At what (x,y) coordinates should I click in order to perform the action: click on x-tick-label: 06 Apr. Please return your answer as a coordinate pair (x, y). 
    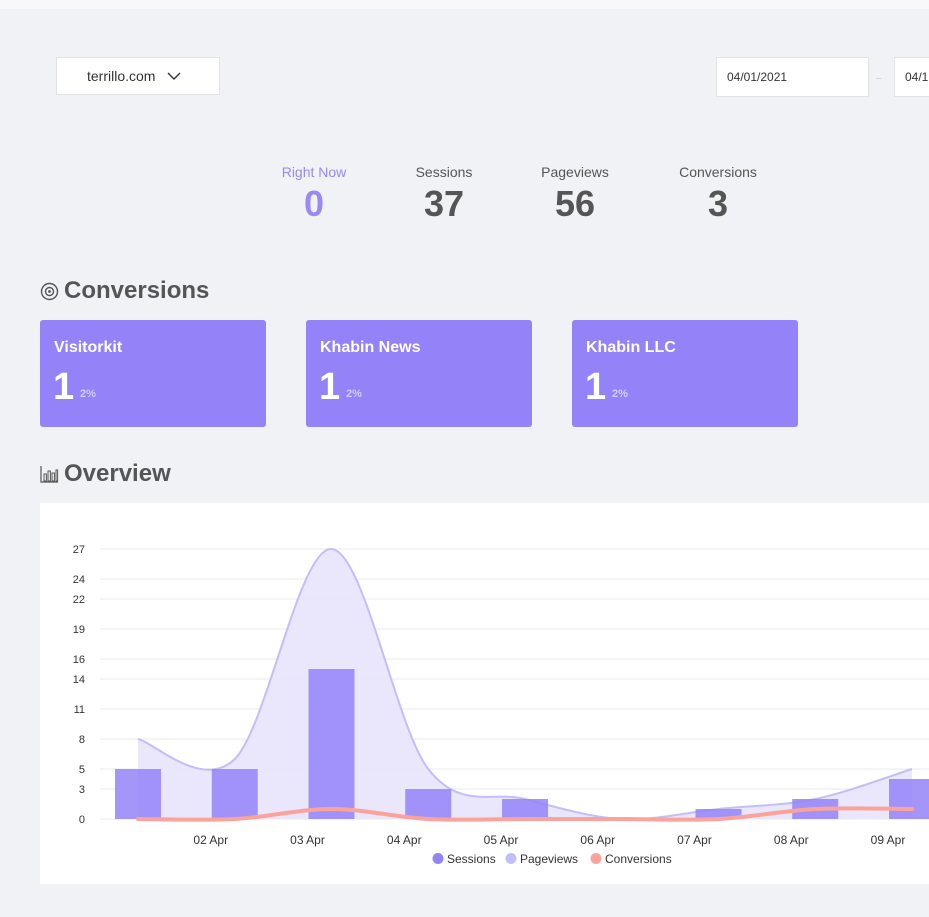
    Looking at the image, I should click on (597, 840).